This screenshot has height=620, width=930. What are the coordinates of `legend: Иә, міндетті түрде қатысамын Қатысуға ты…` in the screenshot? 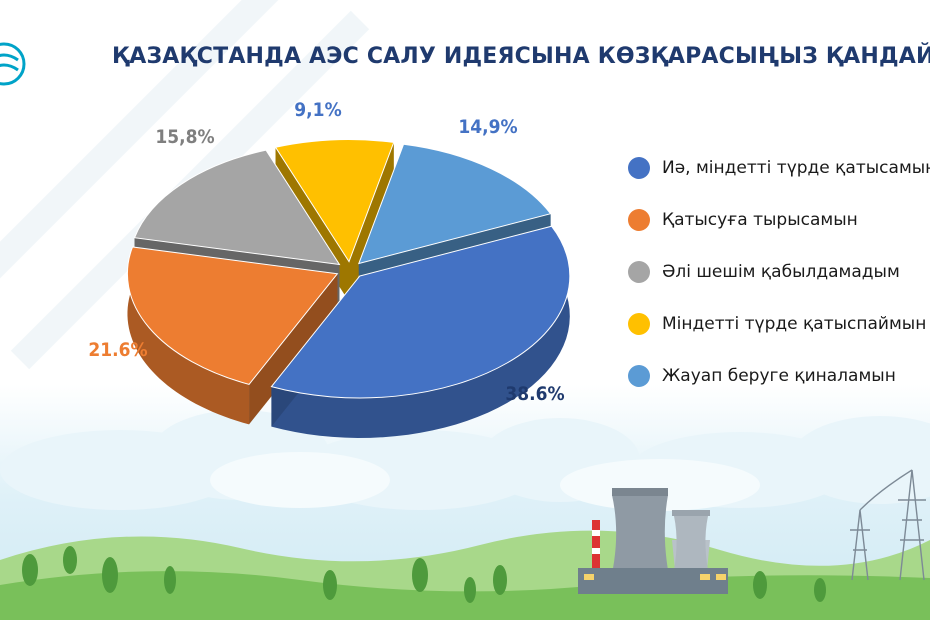 It's located at (779, 272).